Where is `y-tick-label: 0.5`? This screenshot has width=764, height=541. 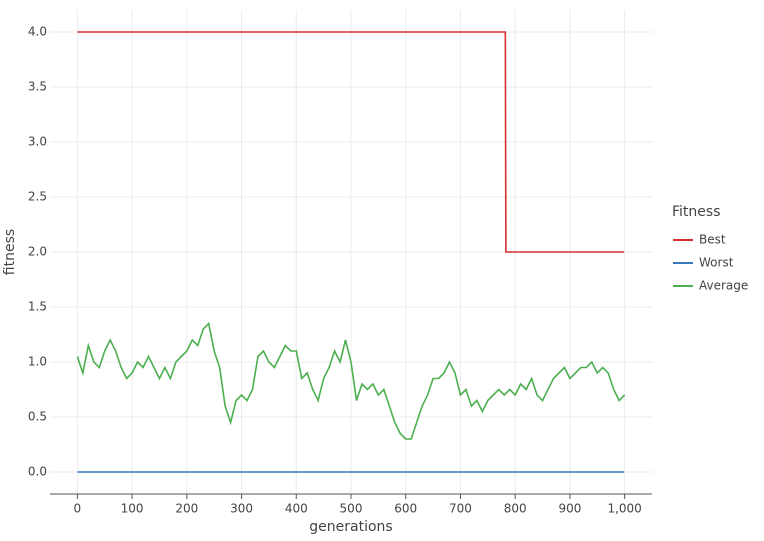
y-tick-label: 0.5 is located at coordinates (37, 417).